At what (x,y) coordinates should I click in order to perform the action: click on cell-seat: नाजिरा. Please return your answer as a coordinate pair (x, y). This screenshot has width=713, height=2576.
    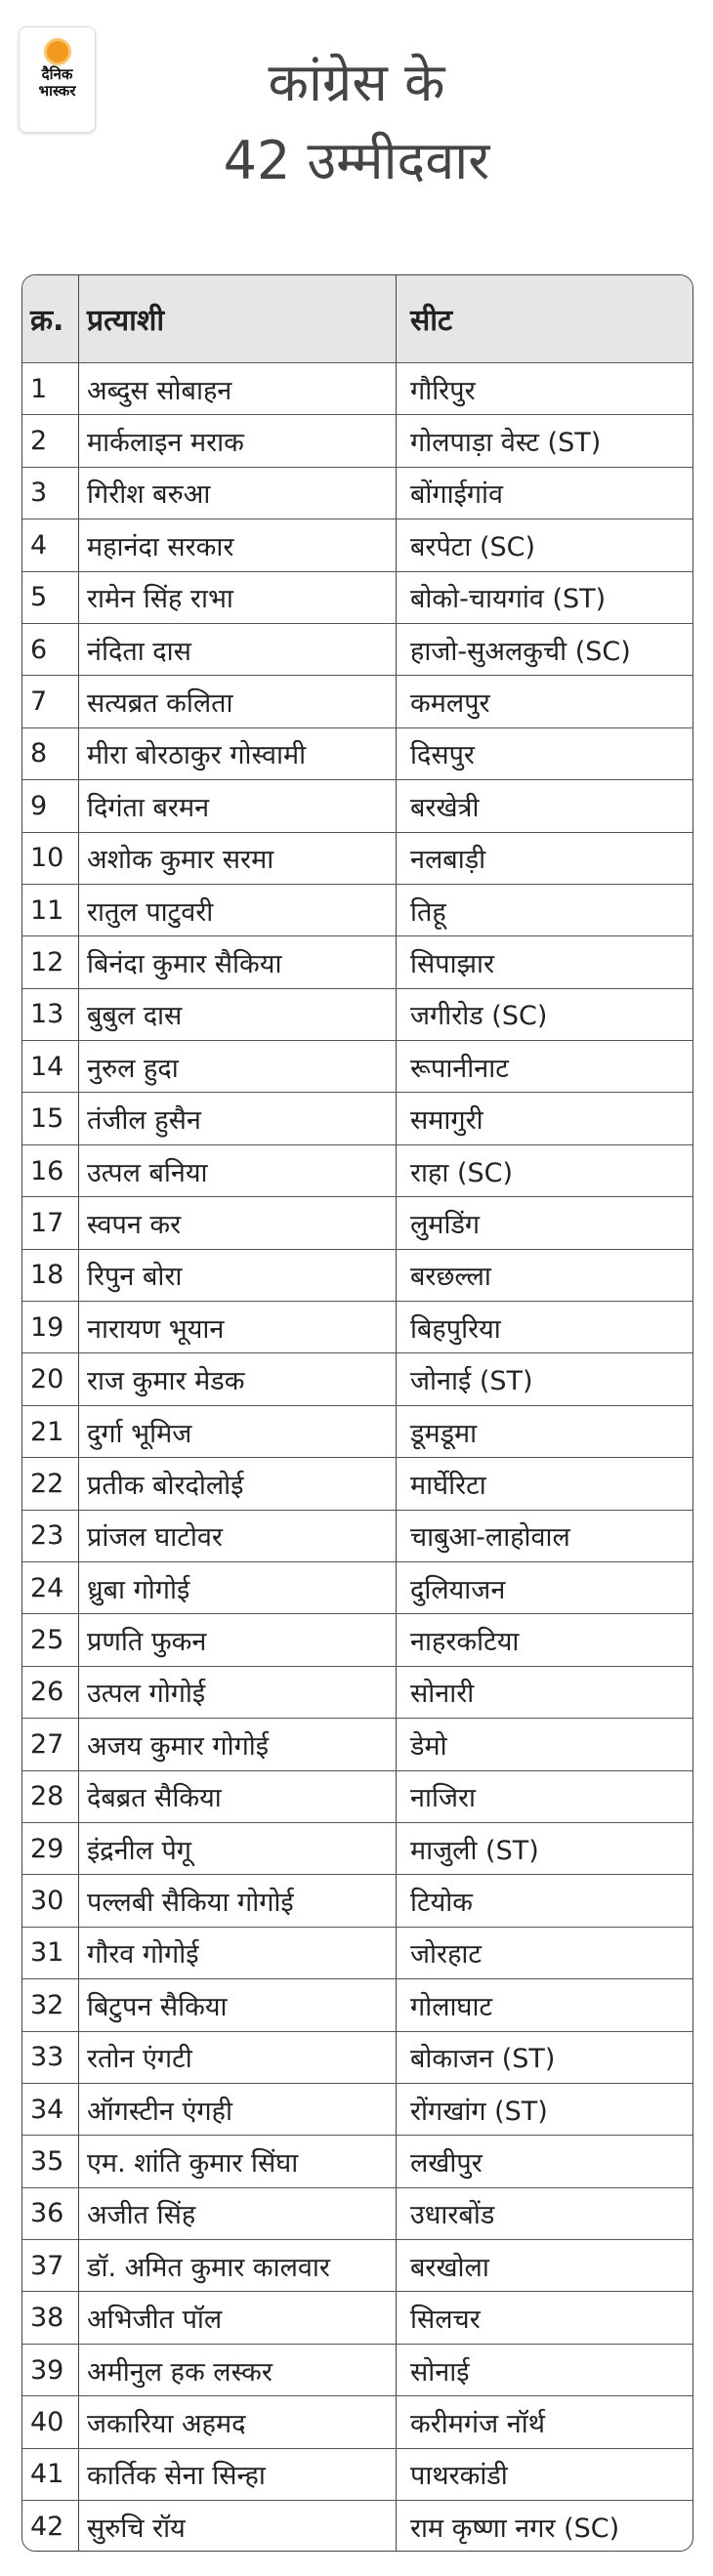
    Looking at the image, I should click on (444, 1798).